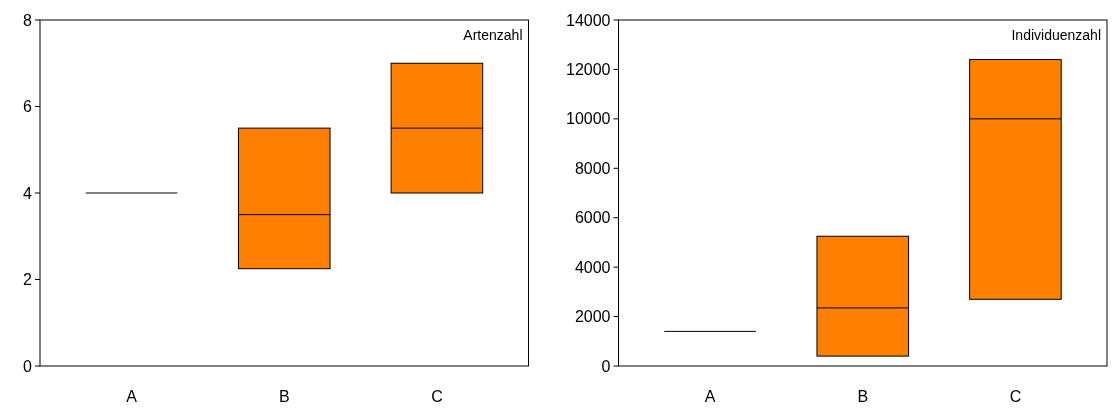  I want to click on y-tick-label: 4000, so click(592, 267).